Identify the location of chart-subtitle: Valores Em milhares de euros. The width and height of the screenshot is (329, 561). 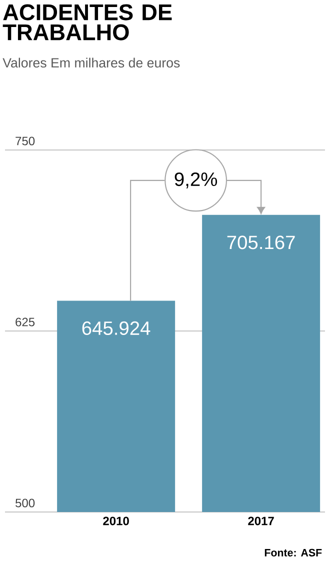
(91, 63).